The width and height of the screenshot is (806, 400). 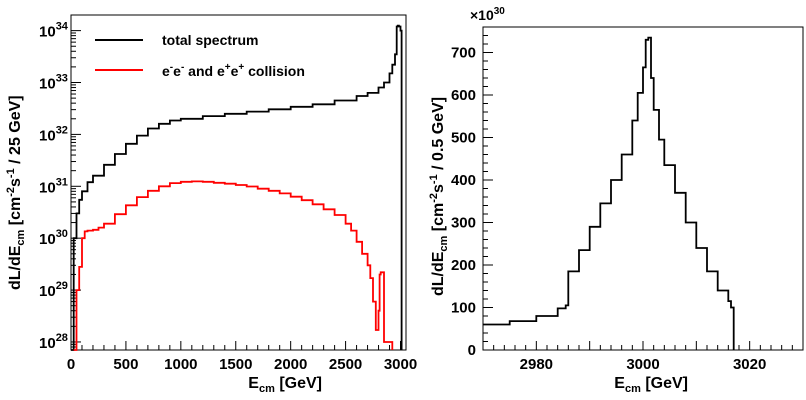 I want to click on left-y-axis-label: dL/dEcm [cm-2s-1 / 25 GeV], so click(x=16, y=192).